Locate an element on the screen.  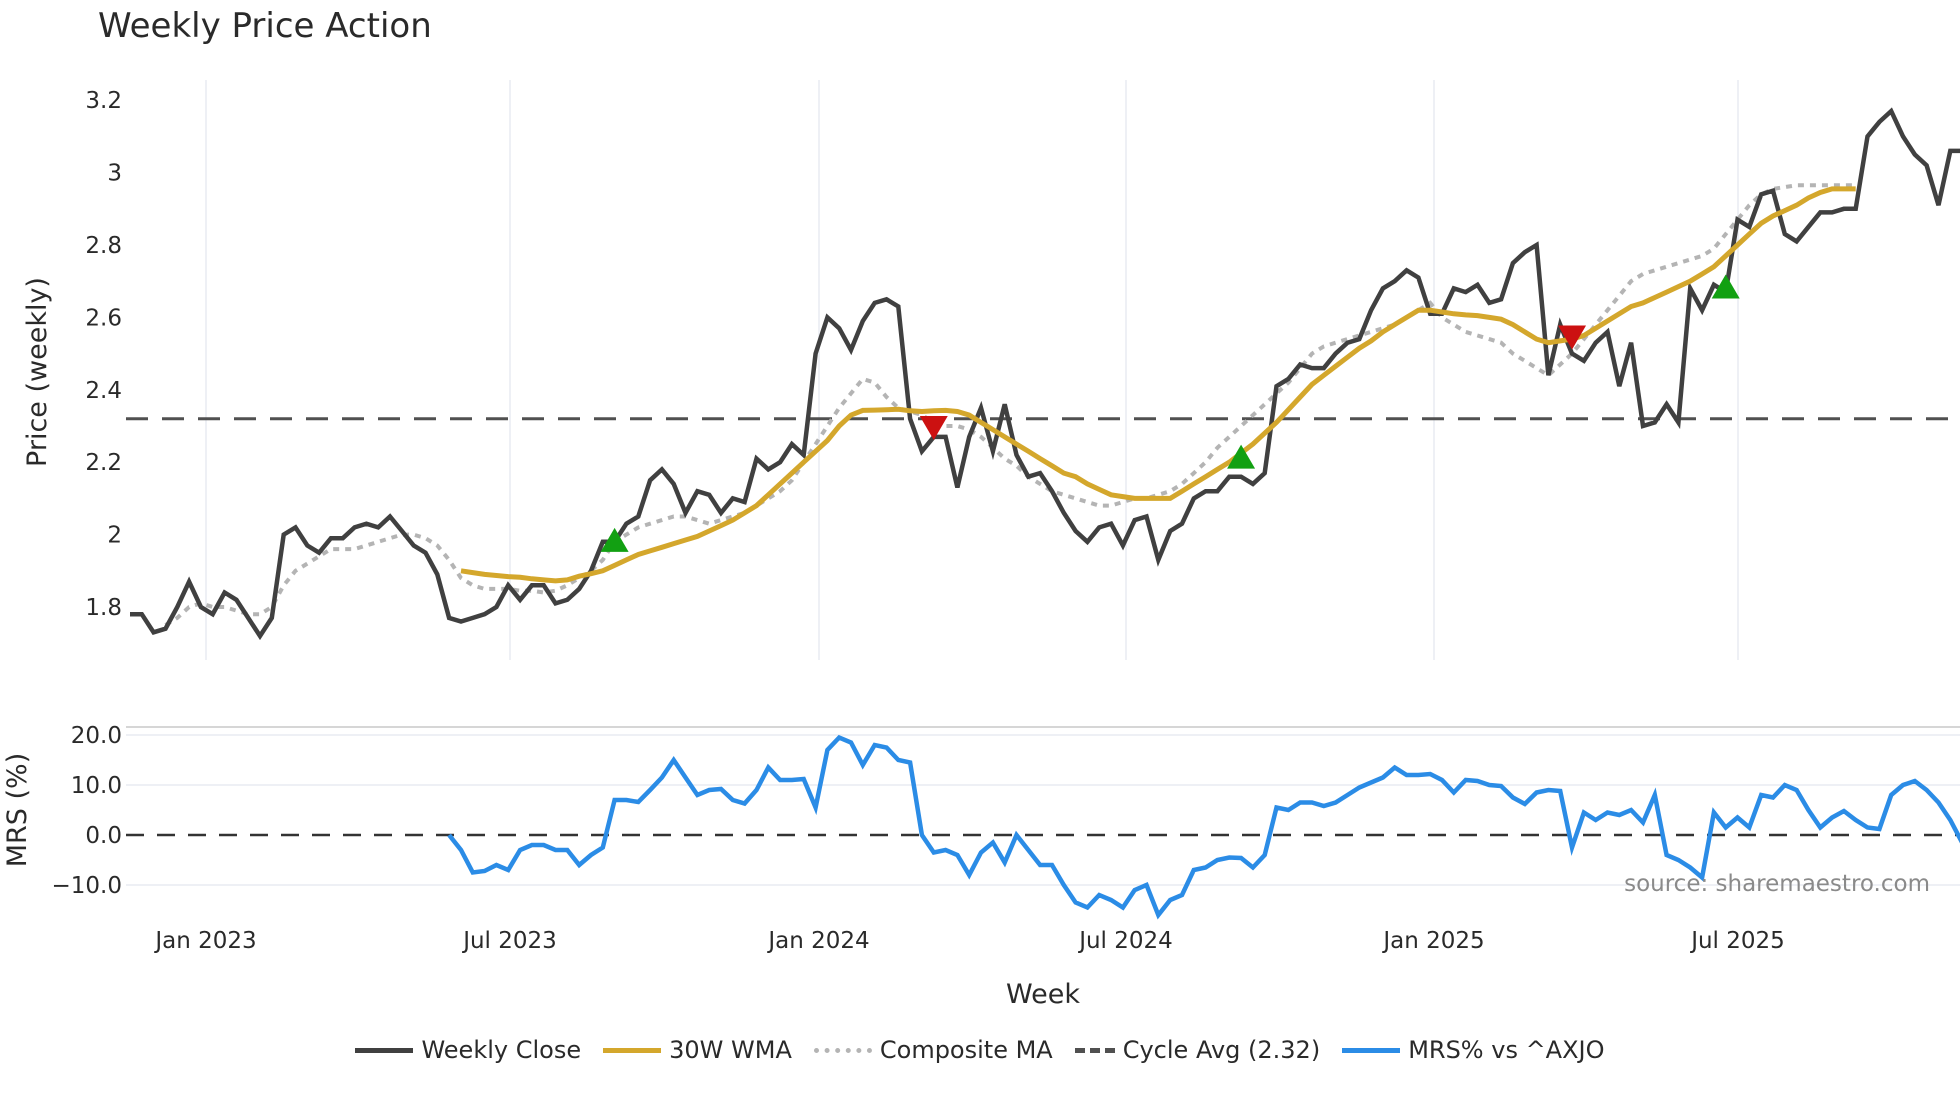
y-tick-label: 0.0 is located at coordinates (103, 836).